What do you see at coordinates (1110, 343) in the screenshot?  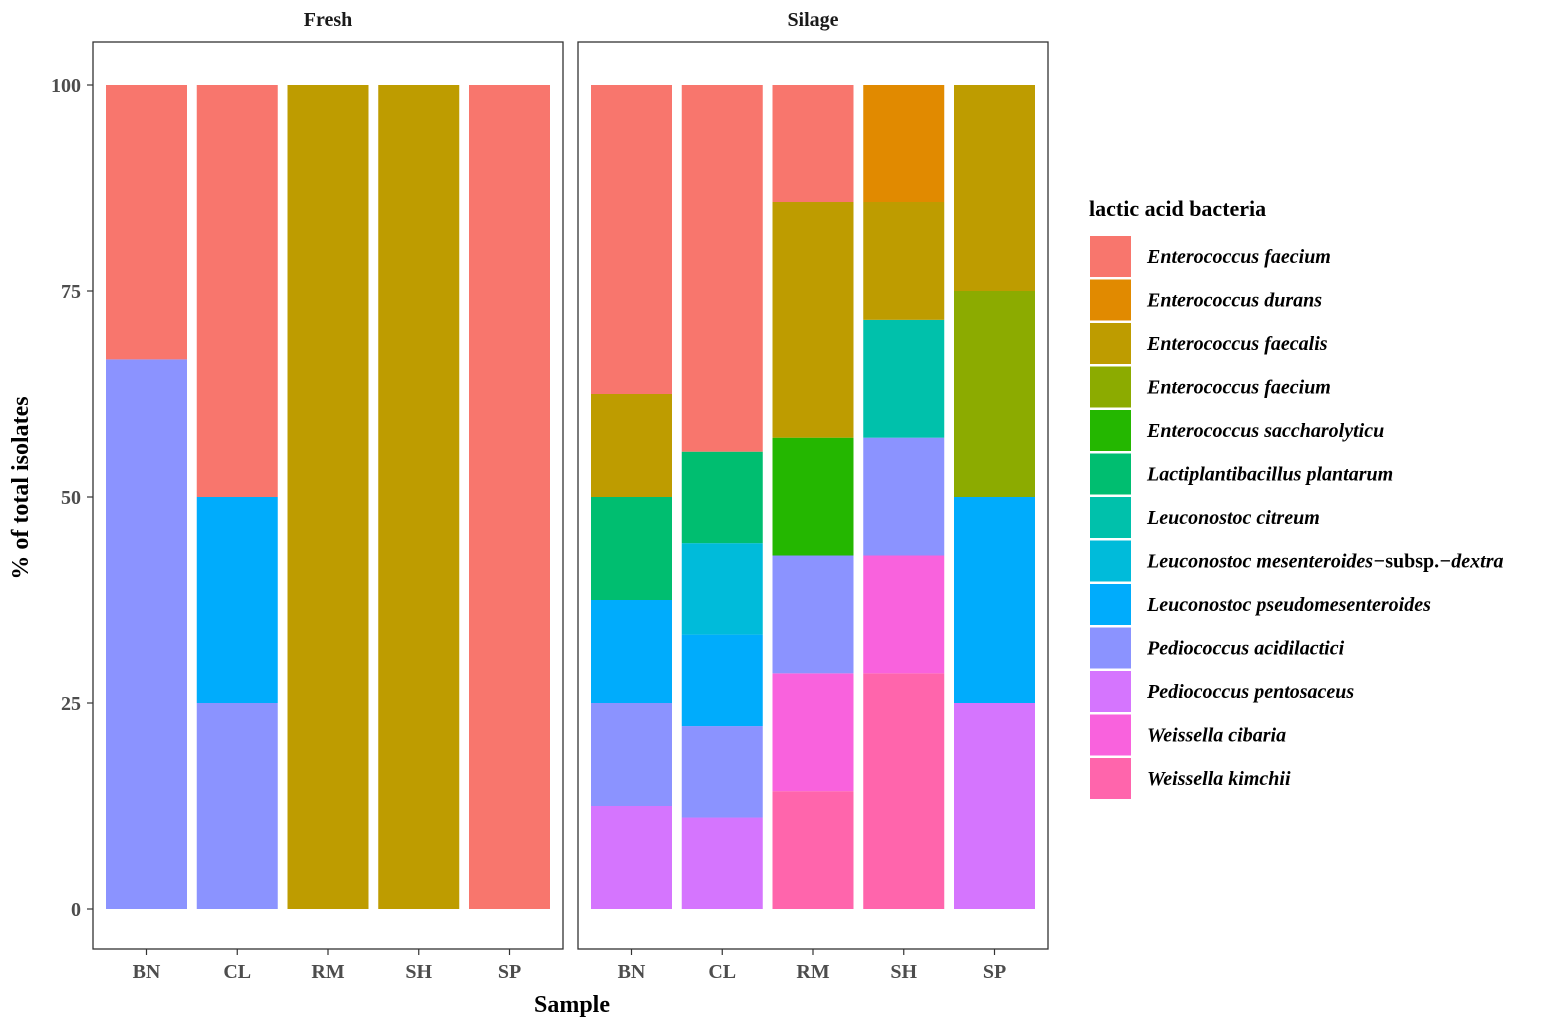 I see `legend-swatch-efs` at bounding box center [1110, 343].